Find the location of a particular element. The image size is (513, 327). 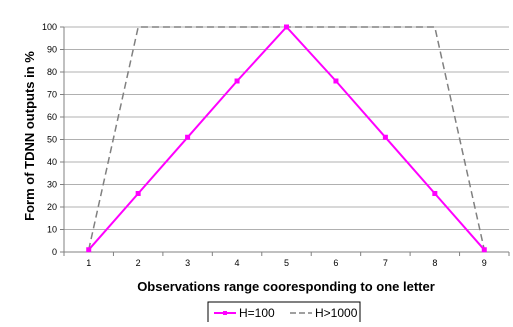

x-tick-label: 6 is located at coordinates (335, 263).